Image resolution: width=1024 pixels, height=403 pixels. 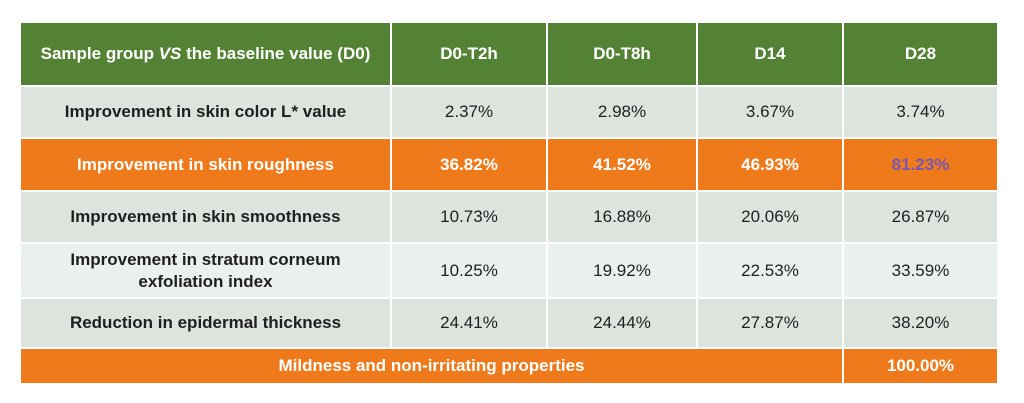 What do you see at coordinates (770, 112) in the screenshot?
I see `cell-value: 3.67%` at bounding box center [770, 112].